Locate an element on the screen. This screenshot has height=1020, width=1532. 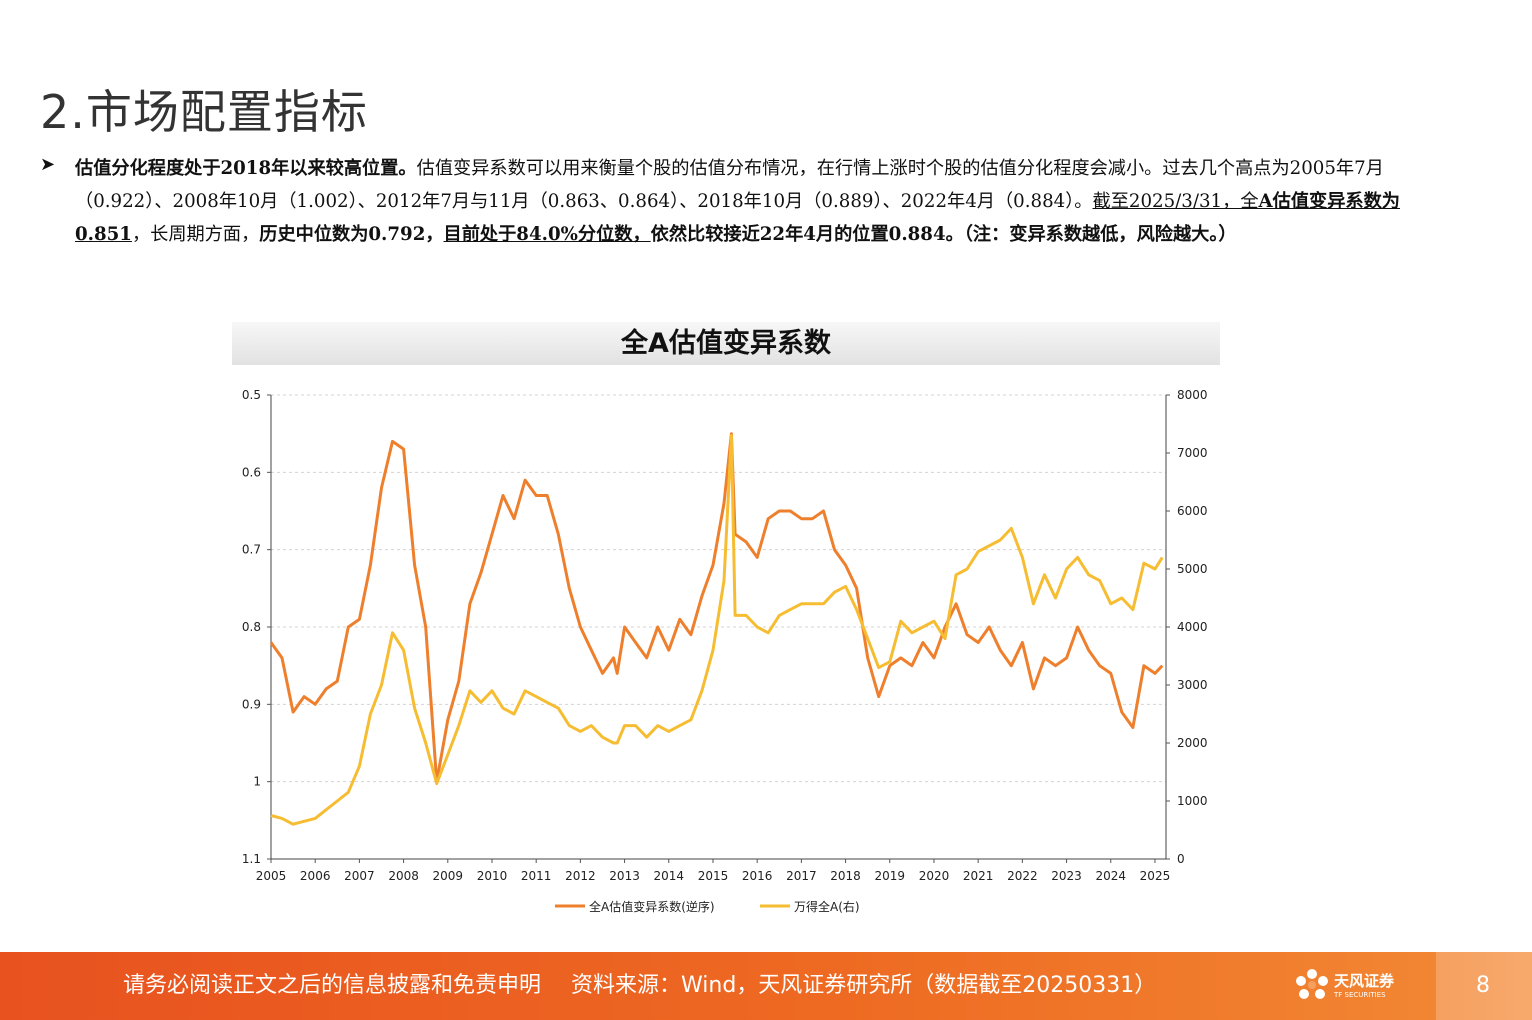
chart-legend: 全A估值变异系数(逆序) 万得全A(右) is located at coordinates (707, 906).